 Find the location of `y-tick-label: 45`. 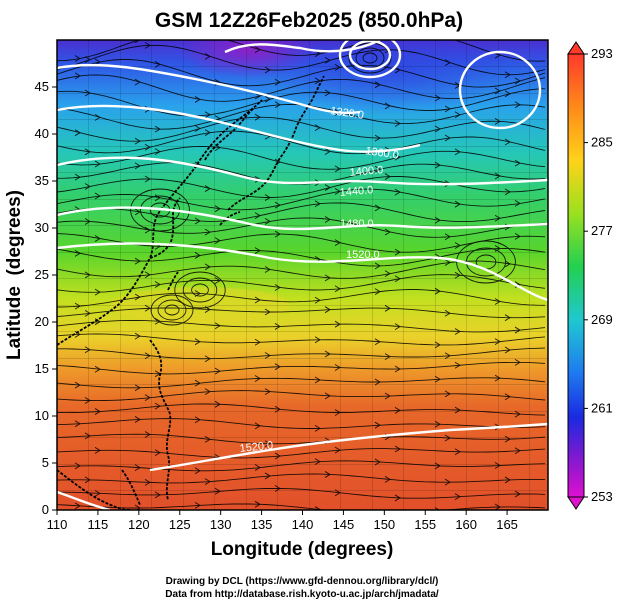

y-tick-label: 45 is located at coordinates (42, 86).